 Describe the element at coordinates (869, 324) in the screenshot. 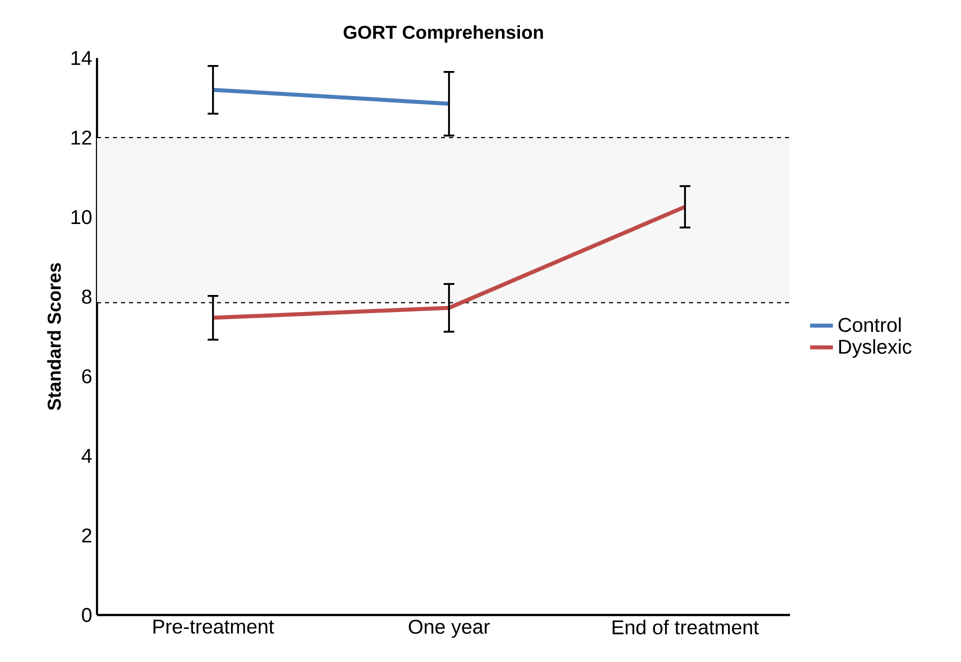

I see `legend-label: Control` at that location.